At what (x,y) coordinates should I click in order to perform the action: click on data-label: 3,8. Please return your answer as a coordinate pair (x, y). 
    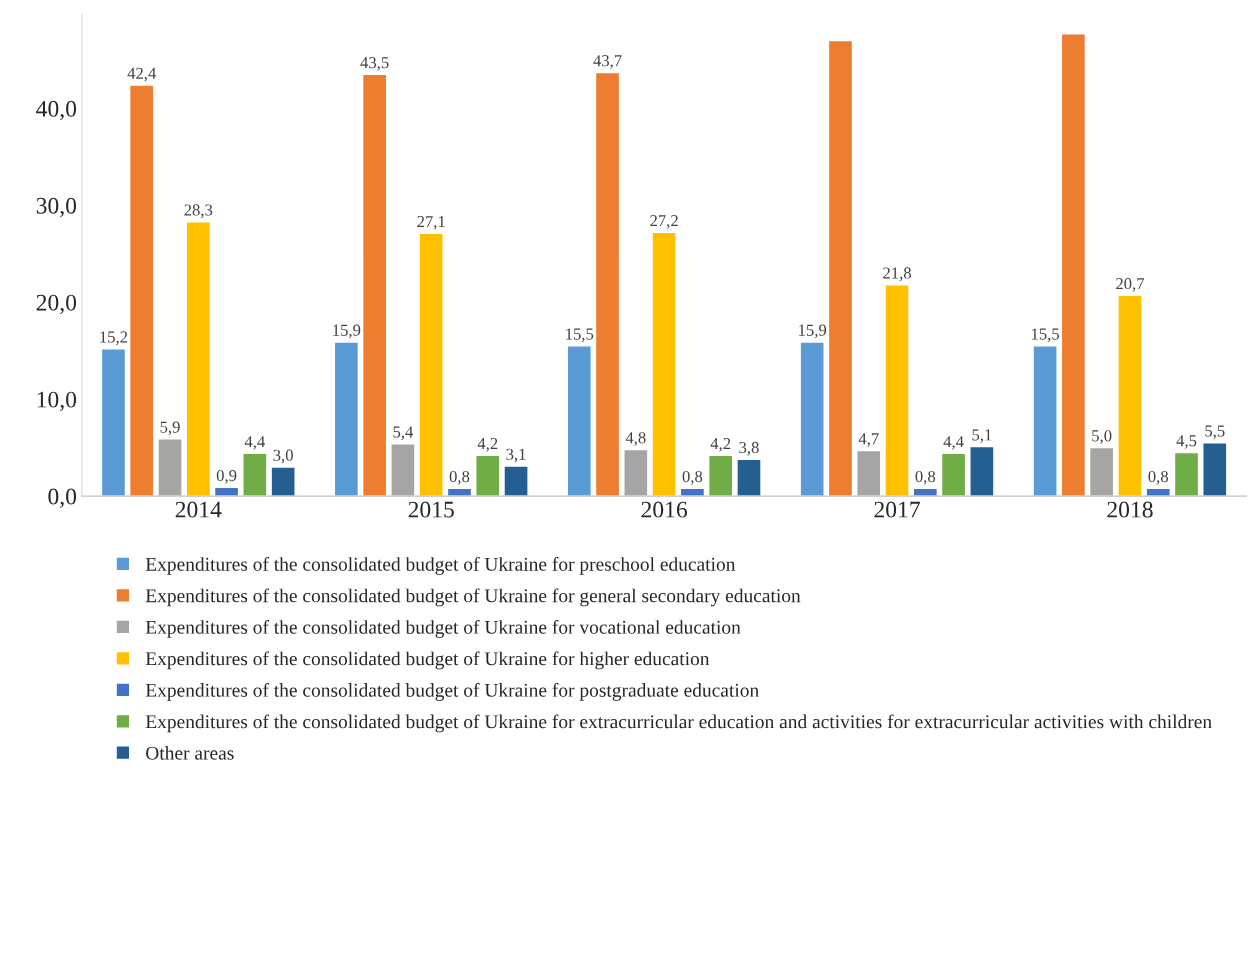
    Looking at the image, I should click on (749, 448).